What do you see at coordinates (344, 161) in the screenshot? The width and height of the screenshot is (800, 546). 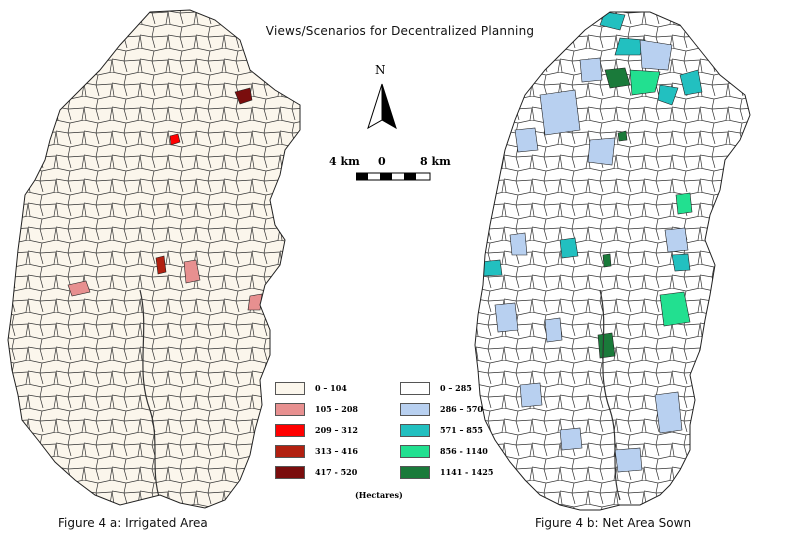 I see `scale-left-label: 4 km` at bounding box center [344, 161].